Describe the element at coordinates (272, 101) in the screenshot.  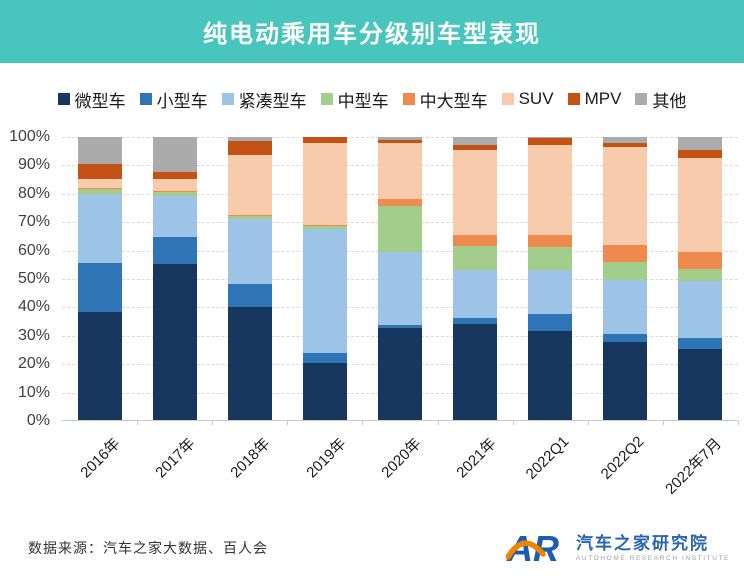
I see `legend-label: 紧凑型车` at that location.